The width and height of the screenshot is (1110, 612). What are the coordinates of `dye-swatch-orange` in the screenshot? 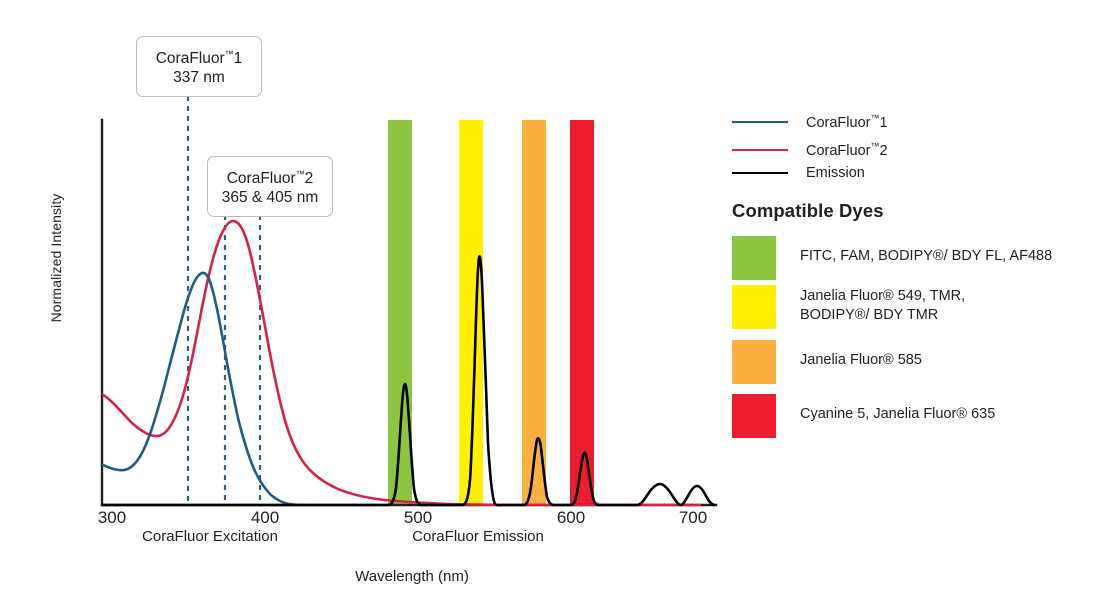 It's located at (754, 362).